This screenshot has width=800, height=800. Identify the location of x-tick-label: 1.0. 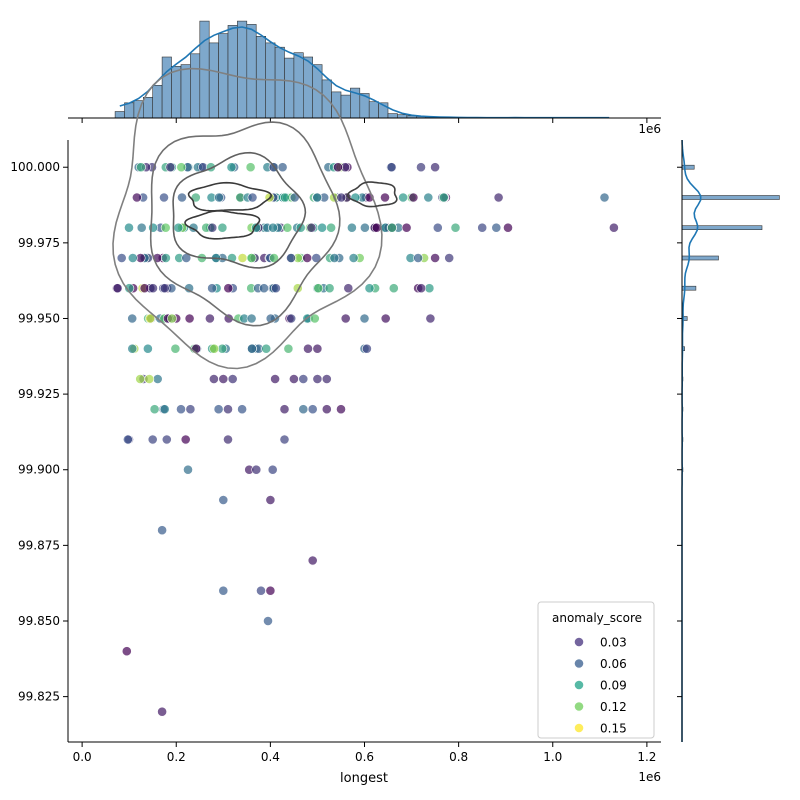
(552, 757).